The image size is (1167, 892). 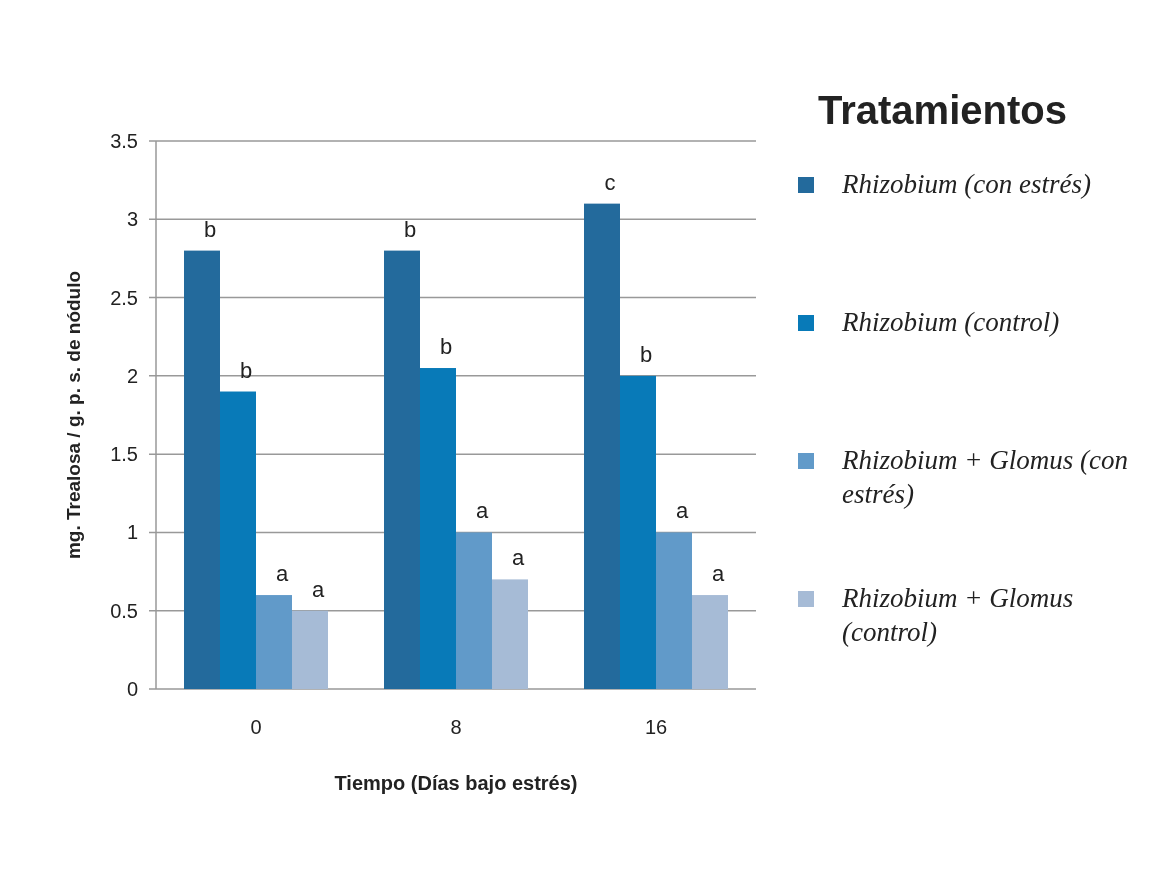 I want to click on y-tick-label: 1.5, so click(x=124, y=454).